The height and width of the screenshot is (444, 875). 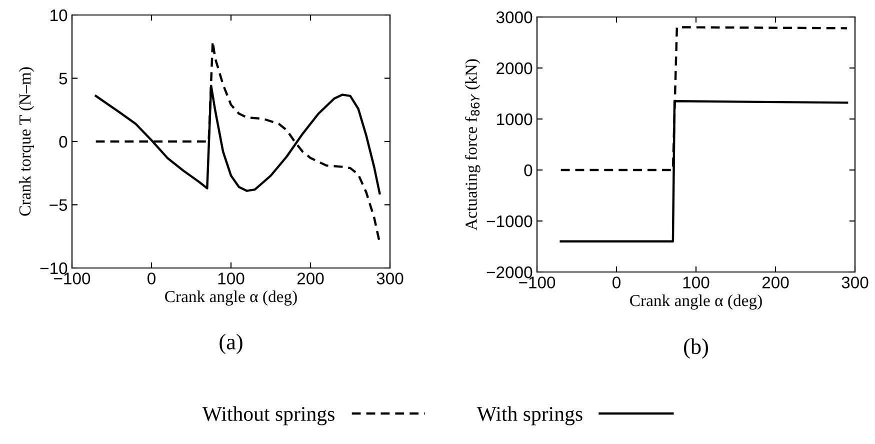 What do you see at coordinates (231, 344) in the screenshot?
I see `text: (a)` at bounding box center [231, 344].